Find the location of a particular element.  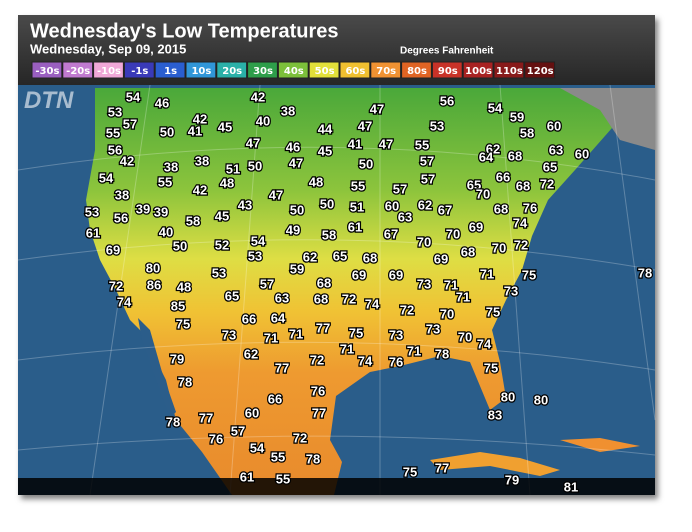

legend-label: 10s is located at coordinates (201, 71).